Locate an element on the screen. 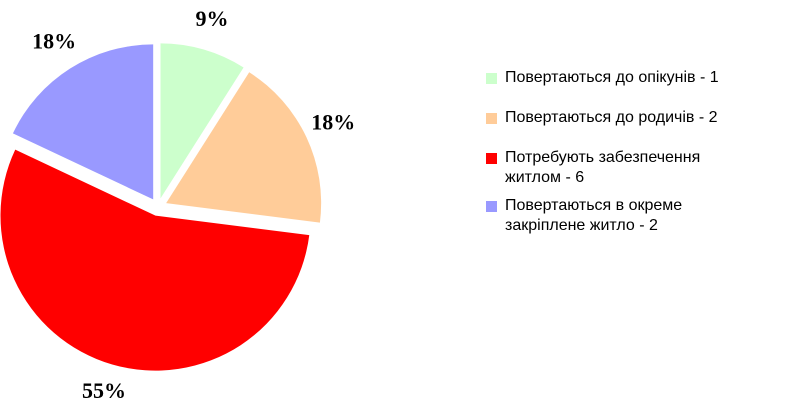  legend-item: Повертаються до родичів - 2 is located at coordinates (635, 118).